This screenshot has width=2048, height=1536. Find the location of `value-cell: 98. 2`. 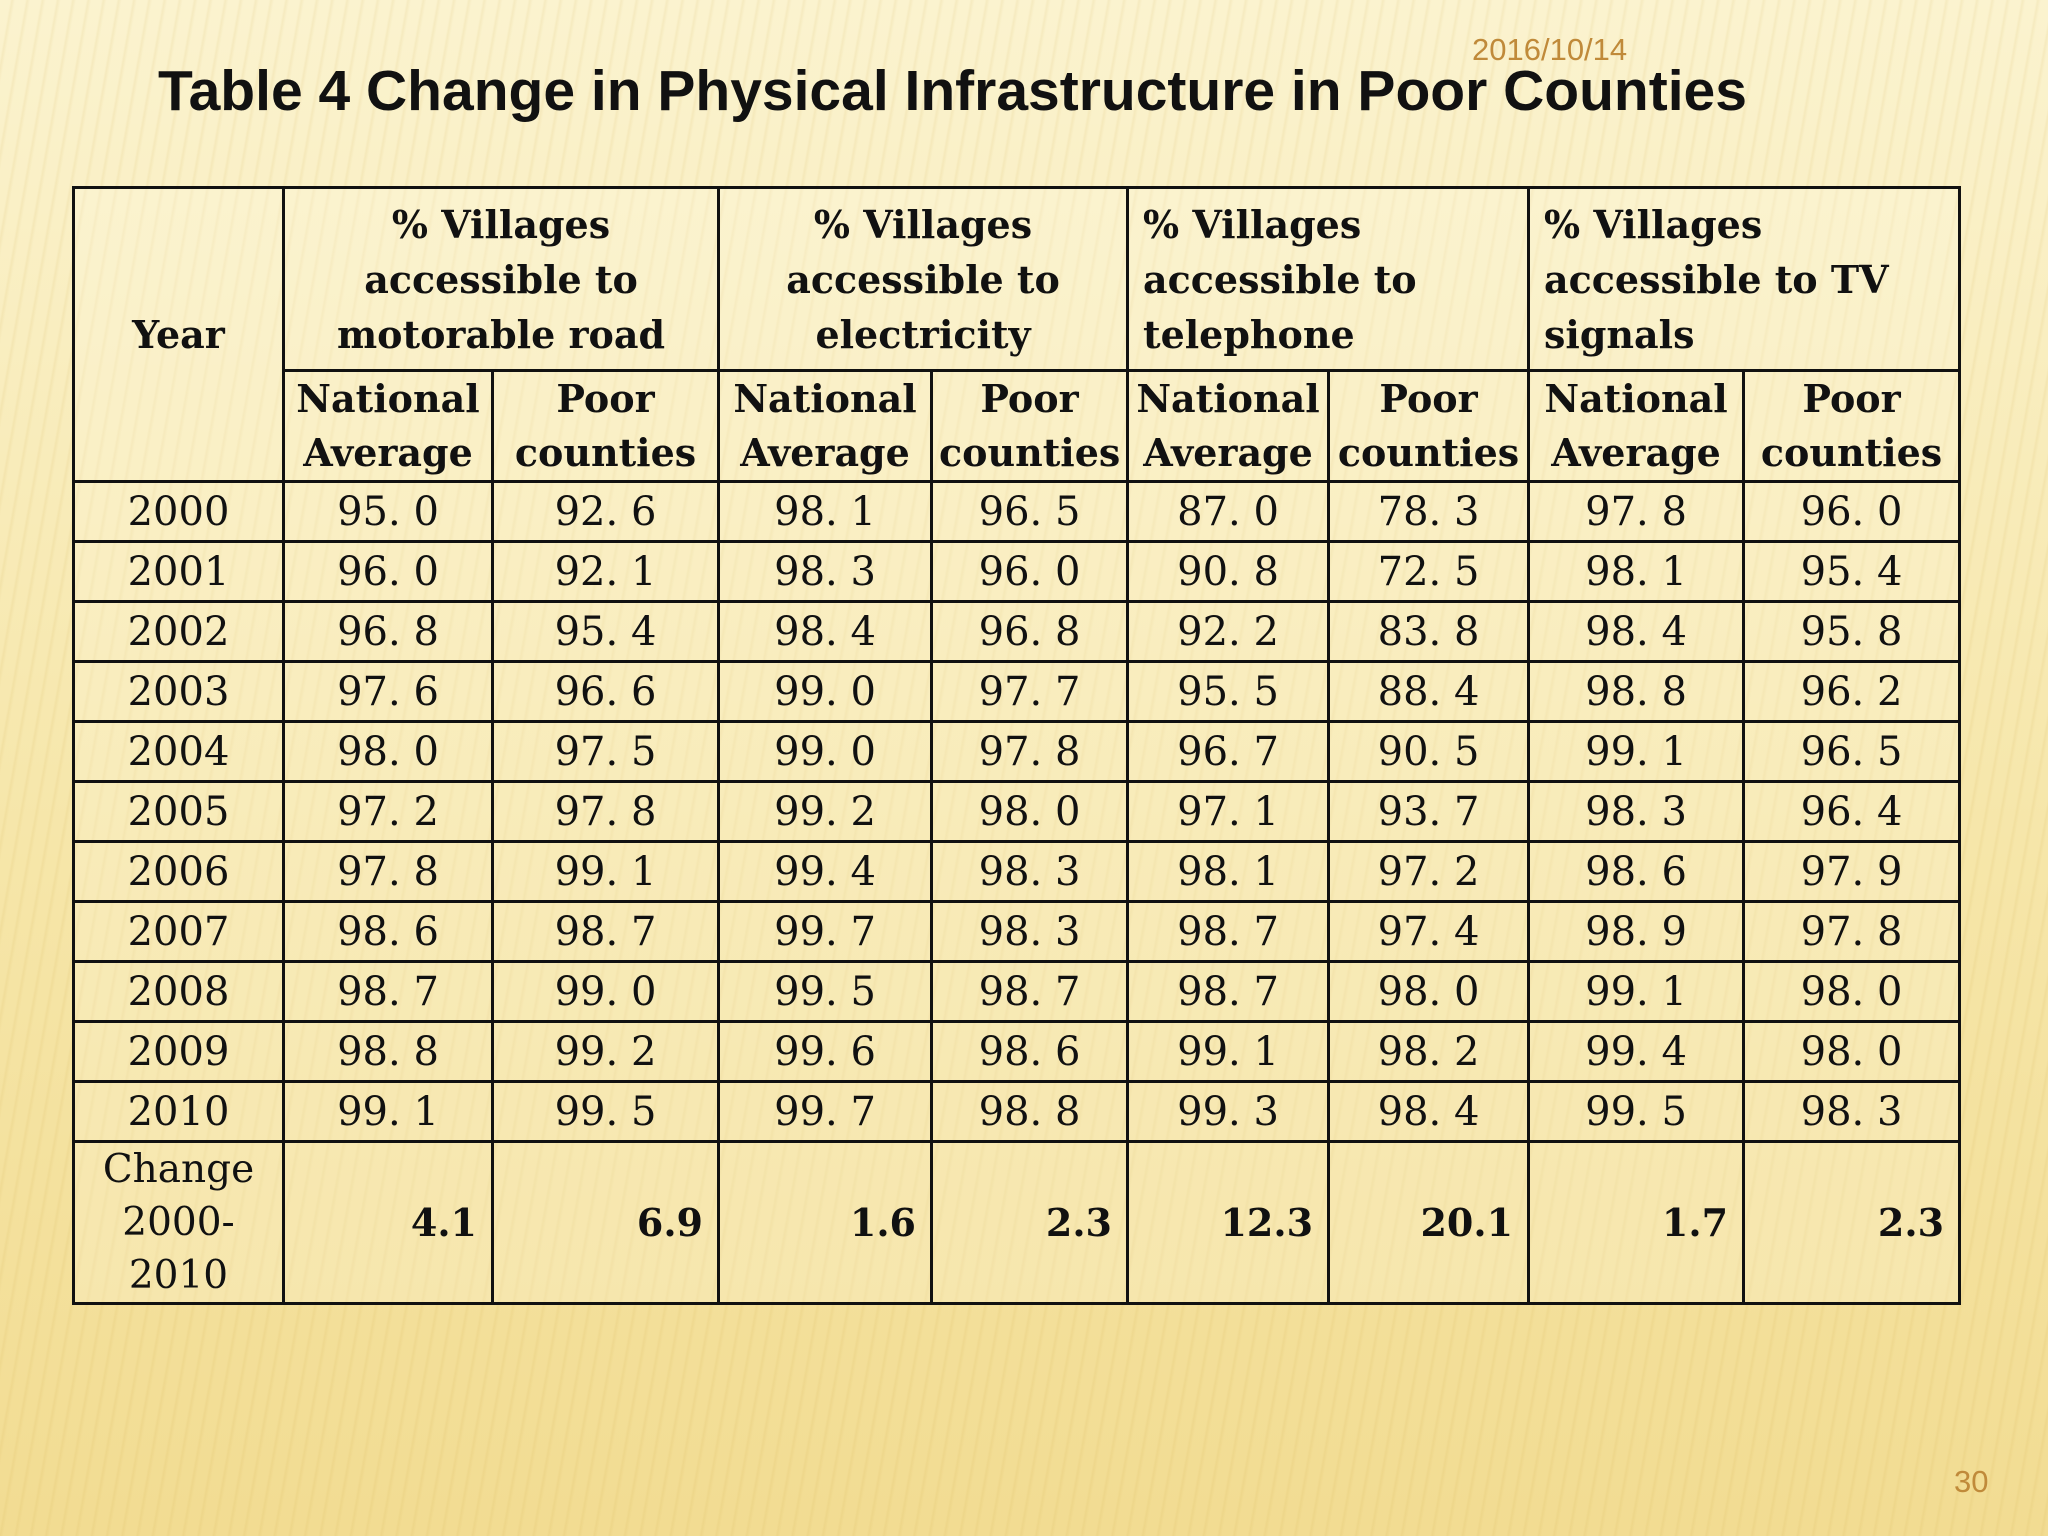

value-cell: 98. 2 is located at coordinates (1429, 1051).